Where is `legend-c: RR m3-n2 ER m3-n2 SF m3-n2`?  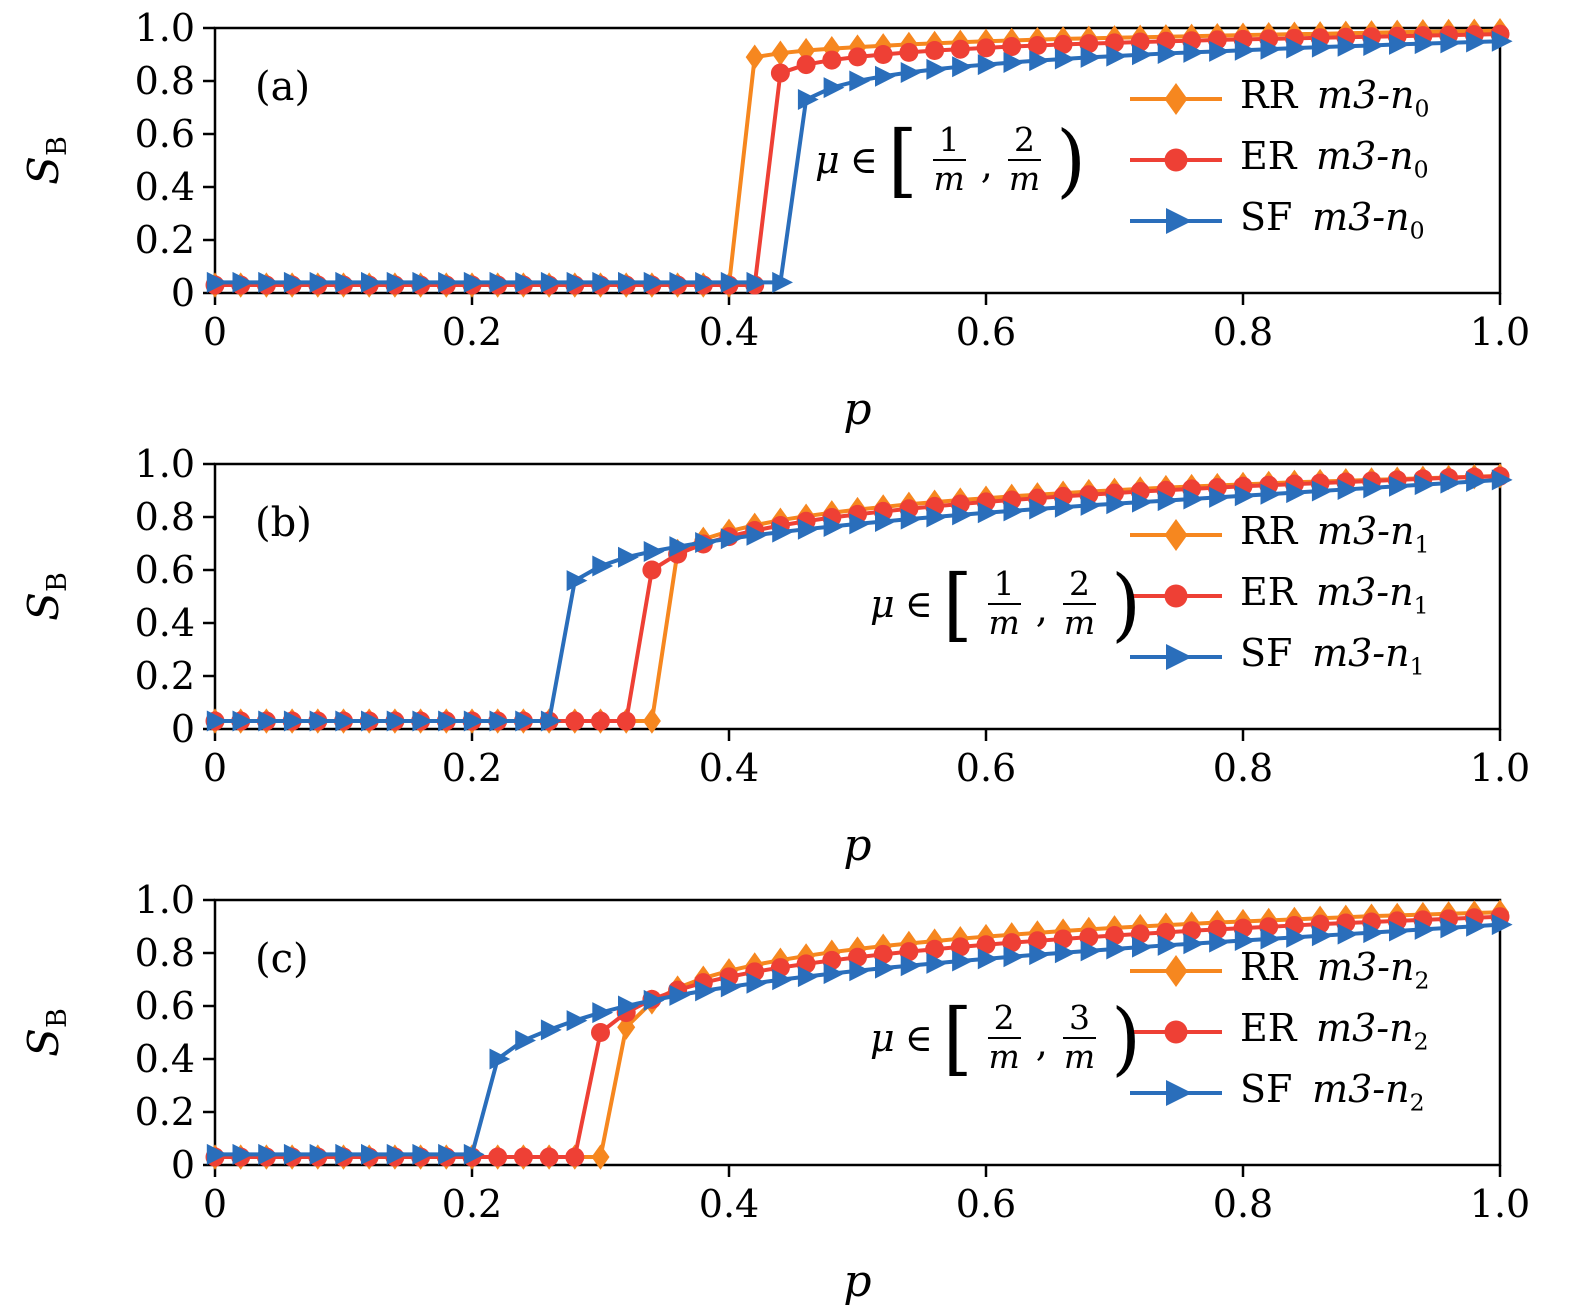 legend-c: RR m3-n2 ER m3-n2 SF m3-n2 is located at coordinates (1278, 1031).